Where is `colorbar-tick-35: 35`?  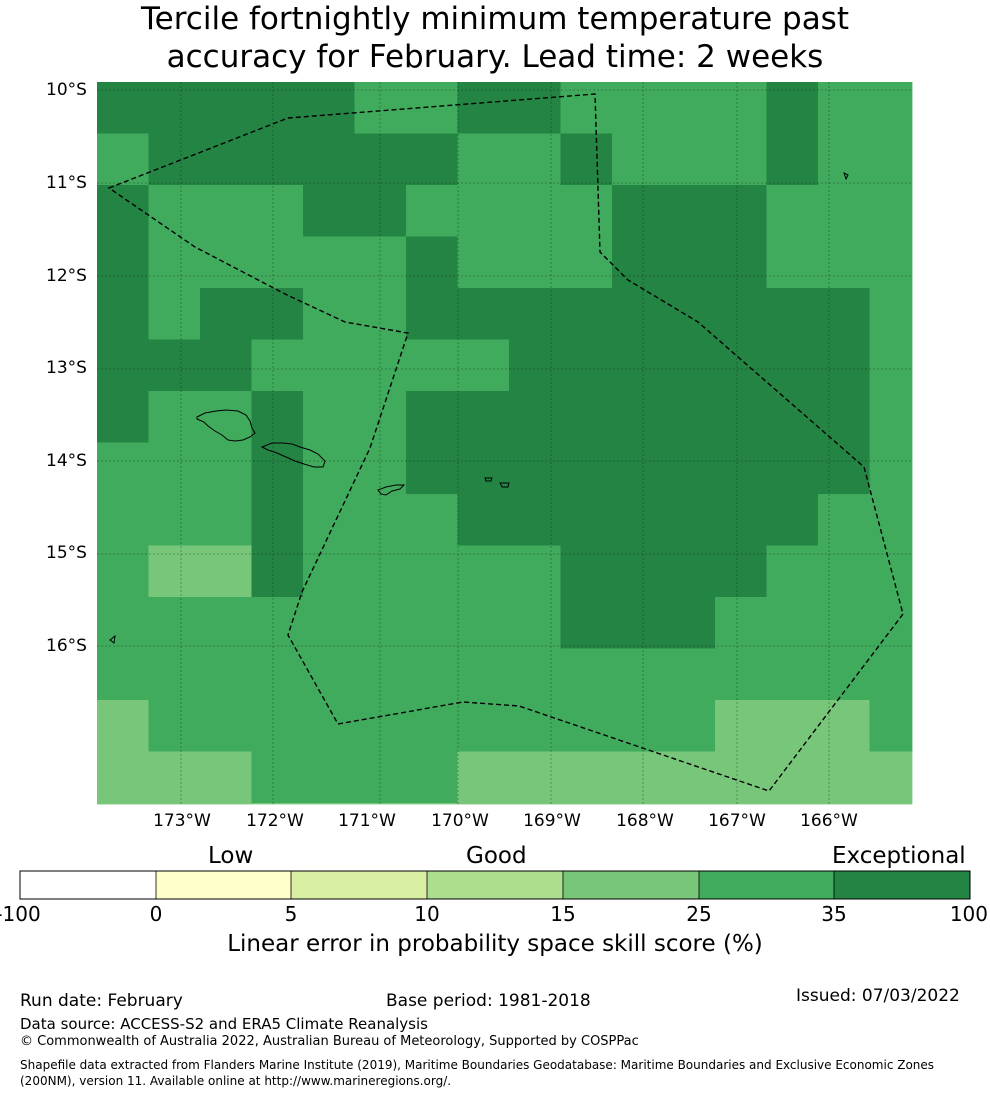 colorbar-tick-35: 35 is located at coordinates (834, 914).